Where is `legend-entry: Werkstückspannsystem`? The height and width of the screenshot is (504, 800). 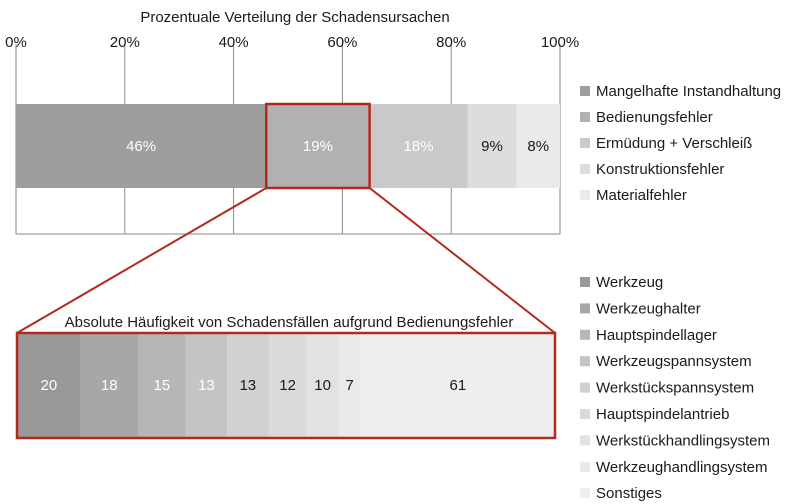 legend-entry: Werkstückspannsystem is located at coordinates (675, 388).